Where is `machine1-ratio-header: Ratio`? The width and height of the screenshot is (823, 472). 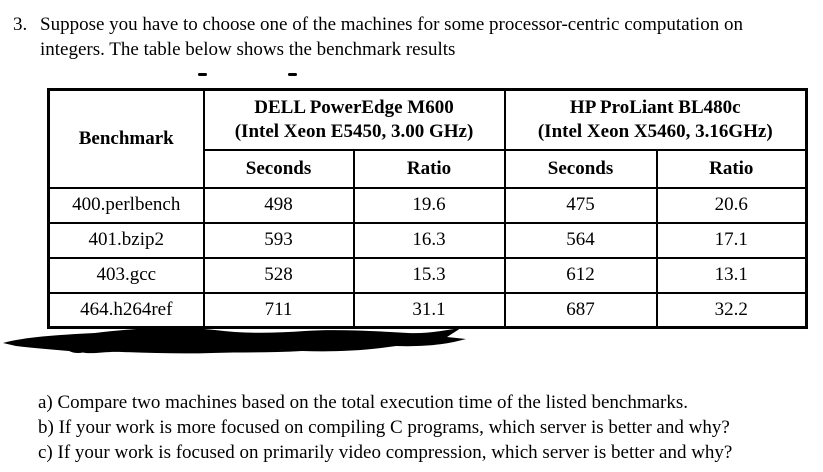 machine1-ratio-header: Ratio is located at coordinates (429, 168).